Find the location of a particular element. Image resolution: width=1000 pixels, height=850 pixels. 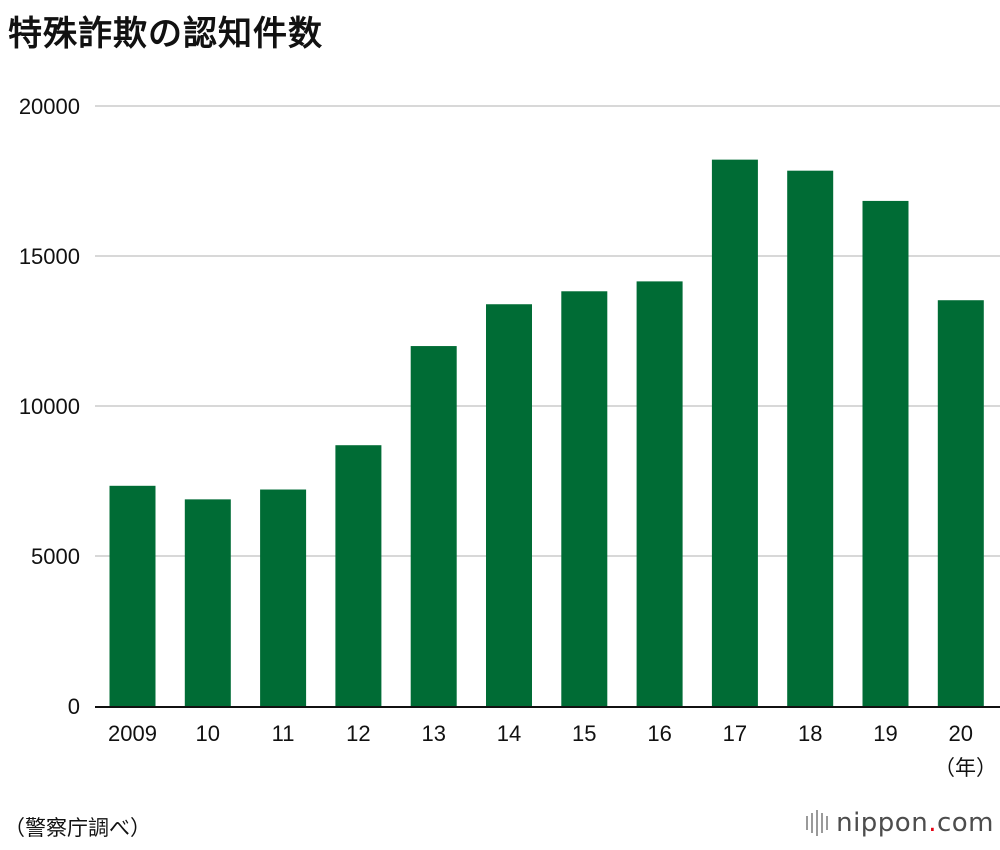

x-tick-label: 12 is located at coordinates (358, 733).